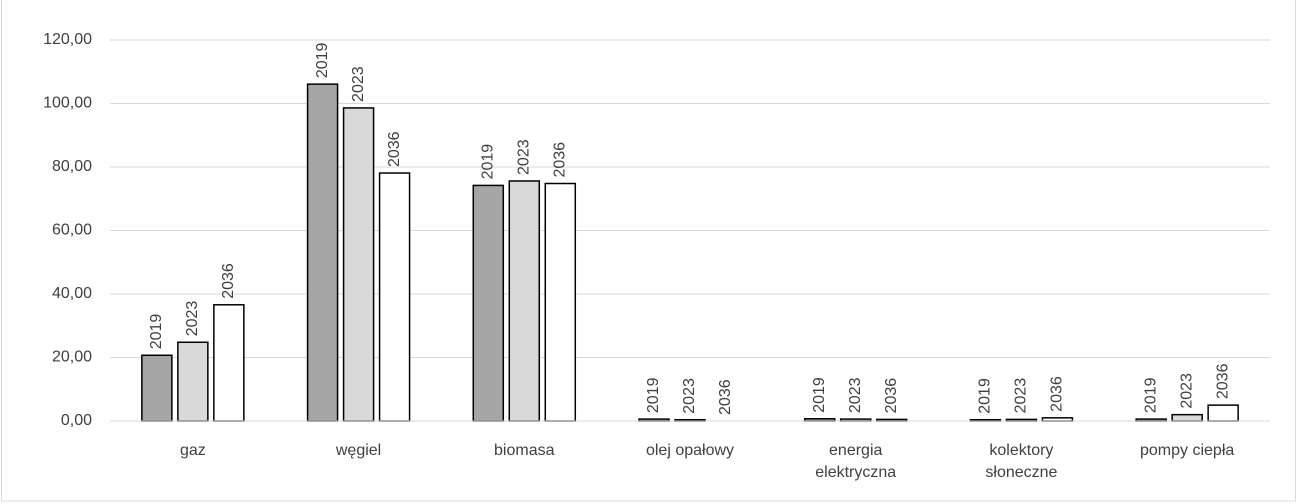  I want to click on y-tick-label: 80,00, so click(72, 166).